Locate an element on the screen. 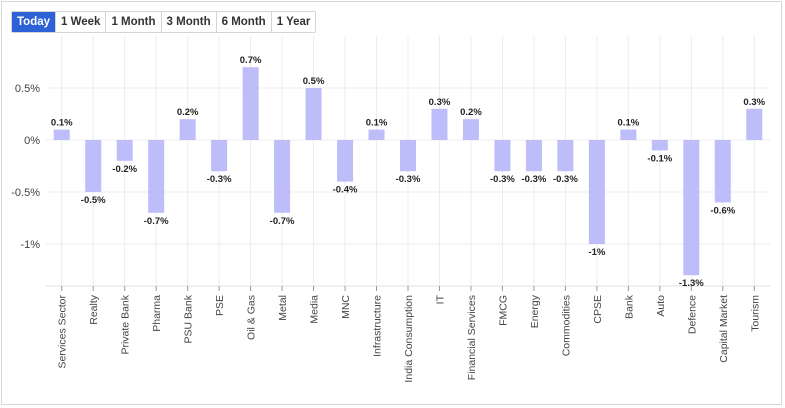 This screenshot has height=408, width=785. x-tick-label: Services Sector is located at coordinates (63, 332).